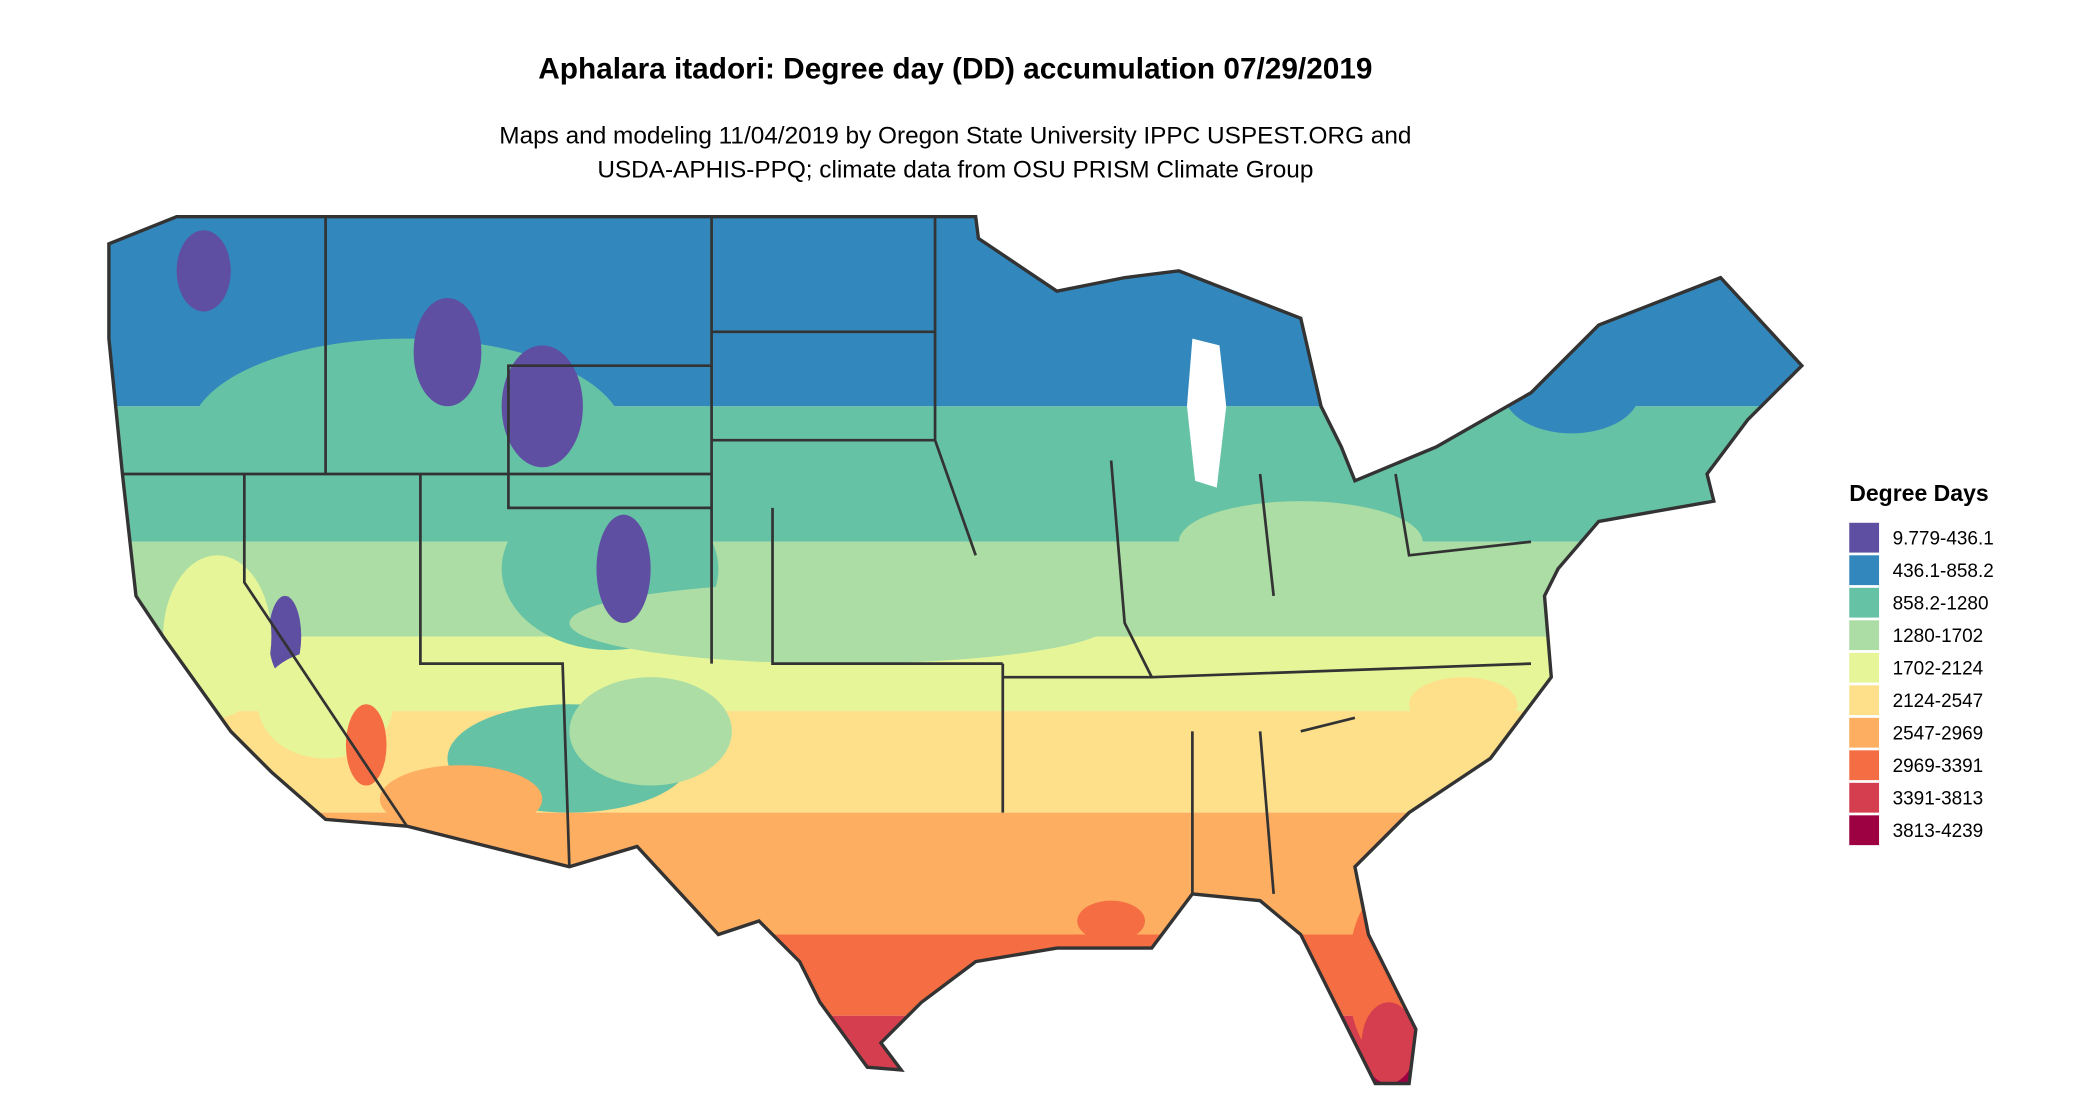 This screenshot has width=2099, height=1116. I want to click on legend-label: 3813-4239, so click(1938, 831).